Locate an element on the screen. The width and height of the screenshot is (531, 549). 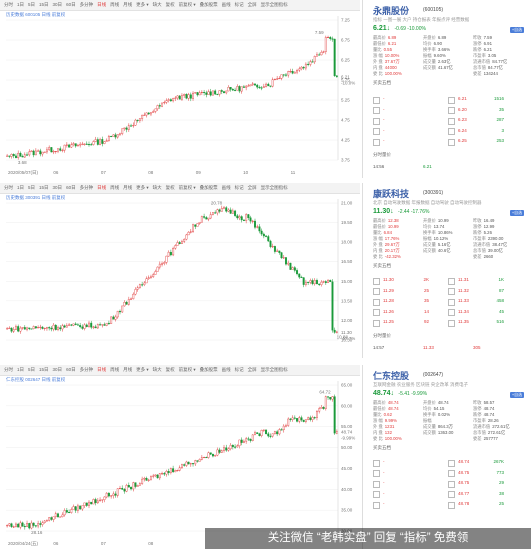
stat-label: 委 比 is located at coordinates (378, 73).